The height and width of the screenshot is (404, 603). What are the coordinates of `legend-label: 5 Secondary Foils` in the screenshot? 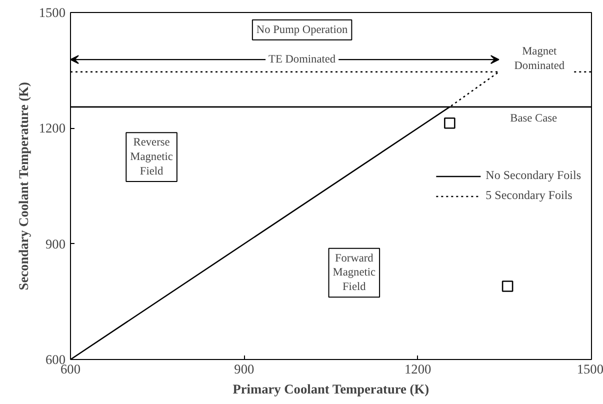 It's located at (529, 195).